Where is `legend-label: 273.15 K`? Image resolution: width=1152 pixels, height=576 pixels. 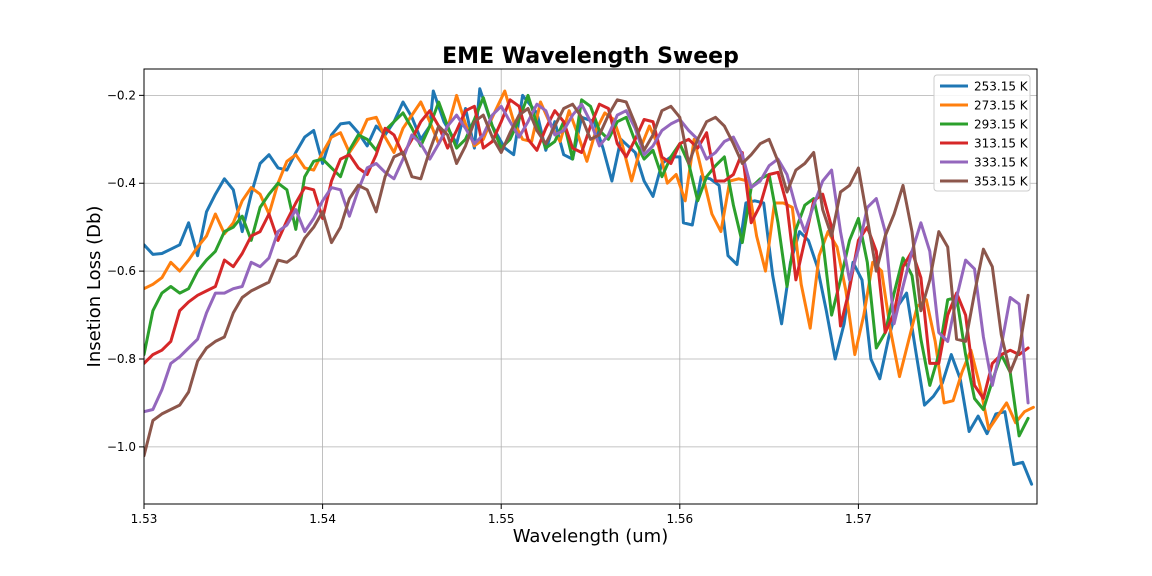
legend-label: 273.15 K is located at coordinates (1001, 106).